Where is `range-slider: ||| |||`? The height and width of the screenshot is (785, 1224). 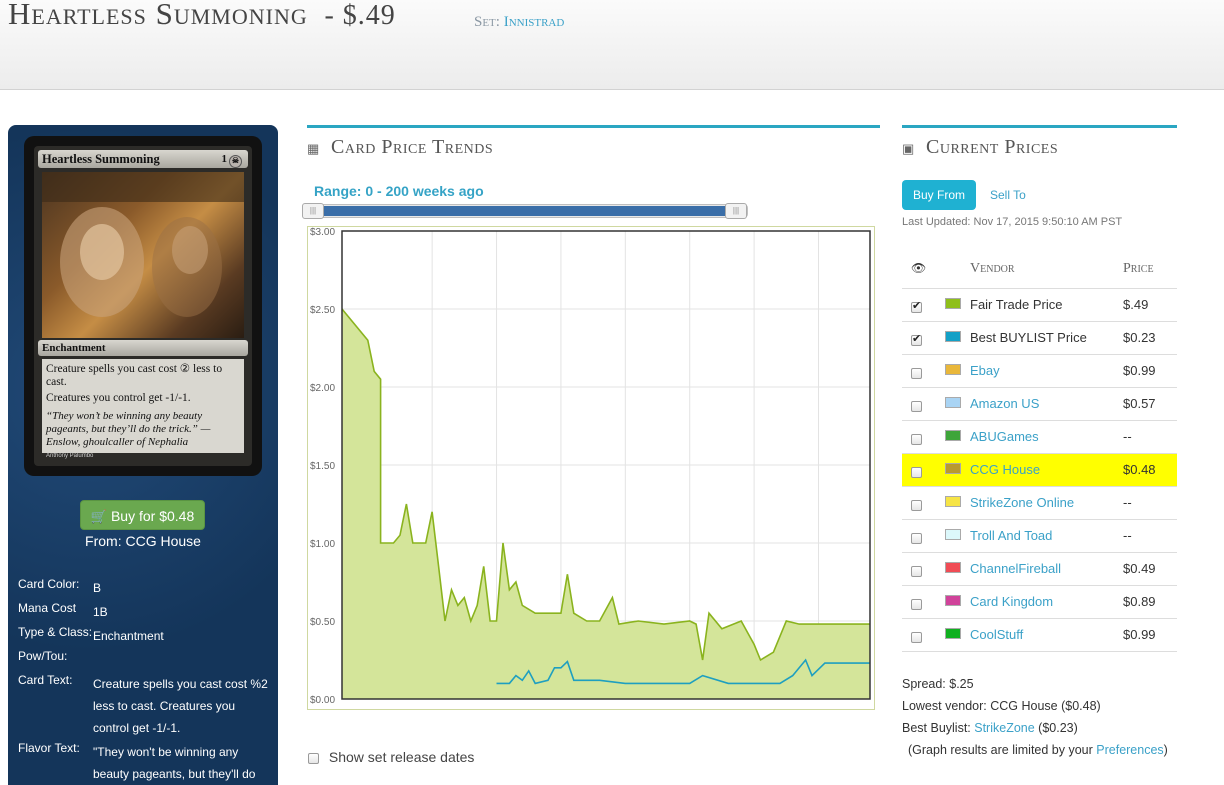
range-slider: ||| ||| is located at coordinates (525, 211).